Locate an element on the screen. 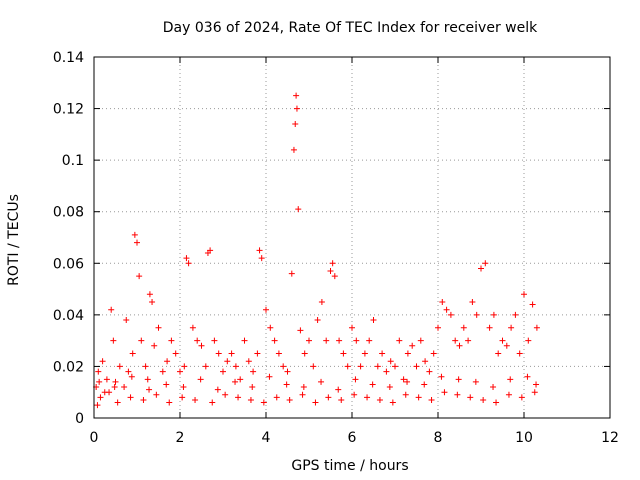  y-tick-label: 0.14 is located at coordinates (68, 58).